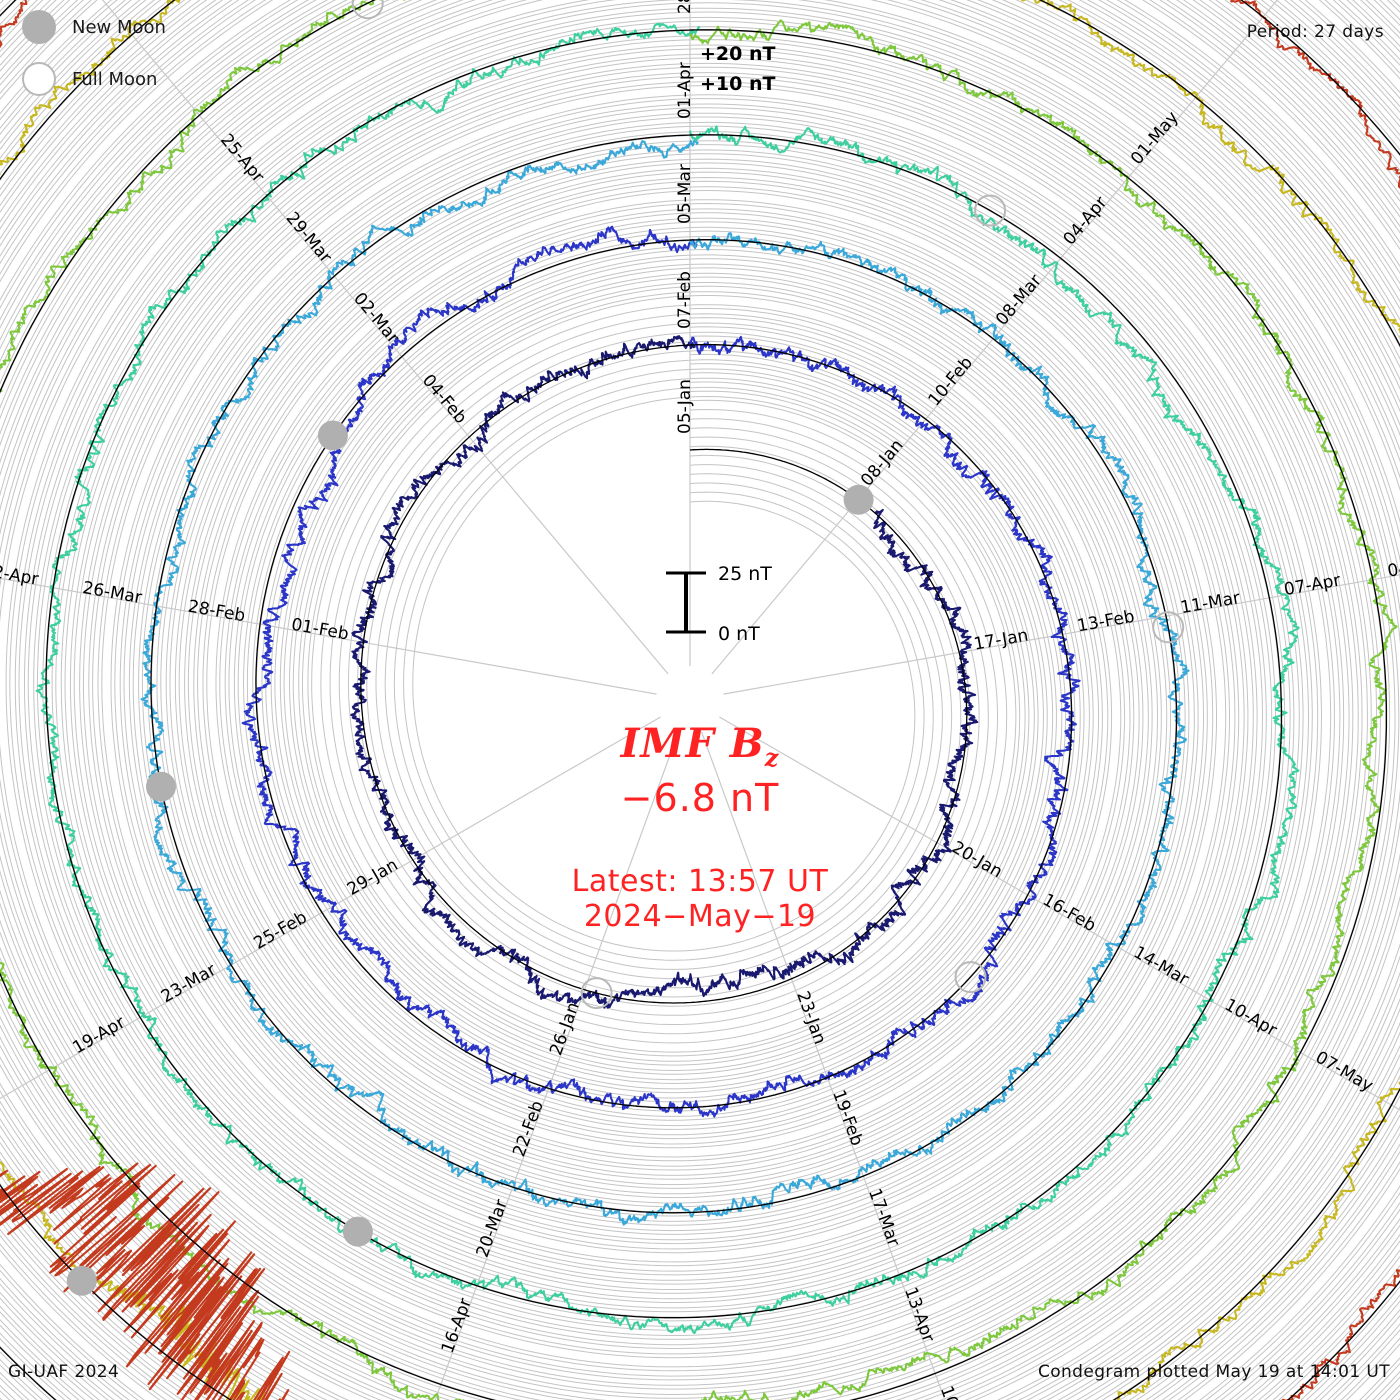 Image resolution: width=1400 pixels, height=1400 pixels. What do you see at coordinates (738, 84) in the screenshot?
I see `ring-label-plus10: +10 nT` at bounding box center [738, 84].